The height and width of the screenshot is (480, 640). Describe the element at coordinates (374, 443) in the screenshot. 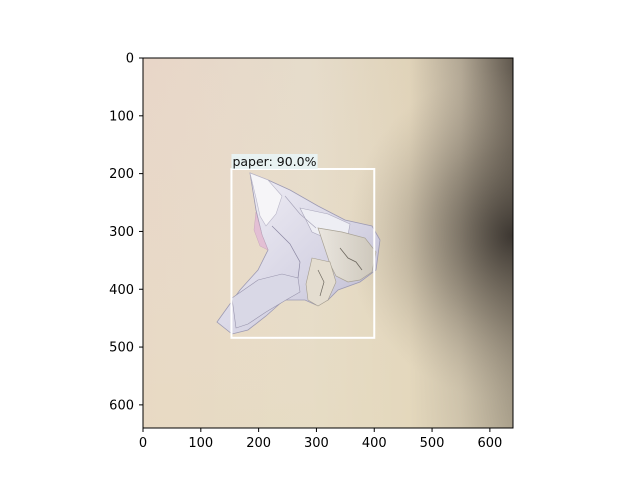

I see `x-tick-label: 400` at that location.